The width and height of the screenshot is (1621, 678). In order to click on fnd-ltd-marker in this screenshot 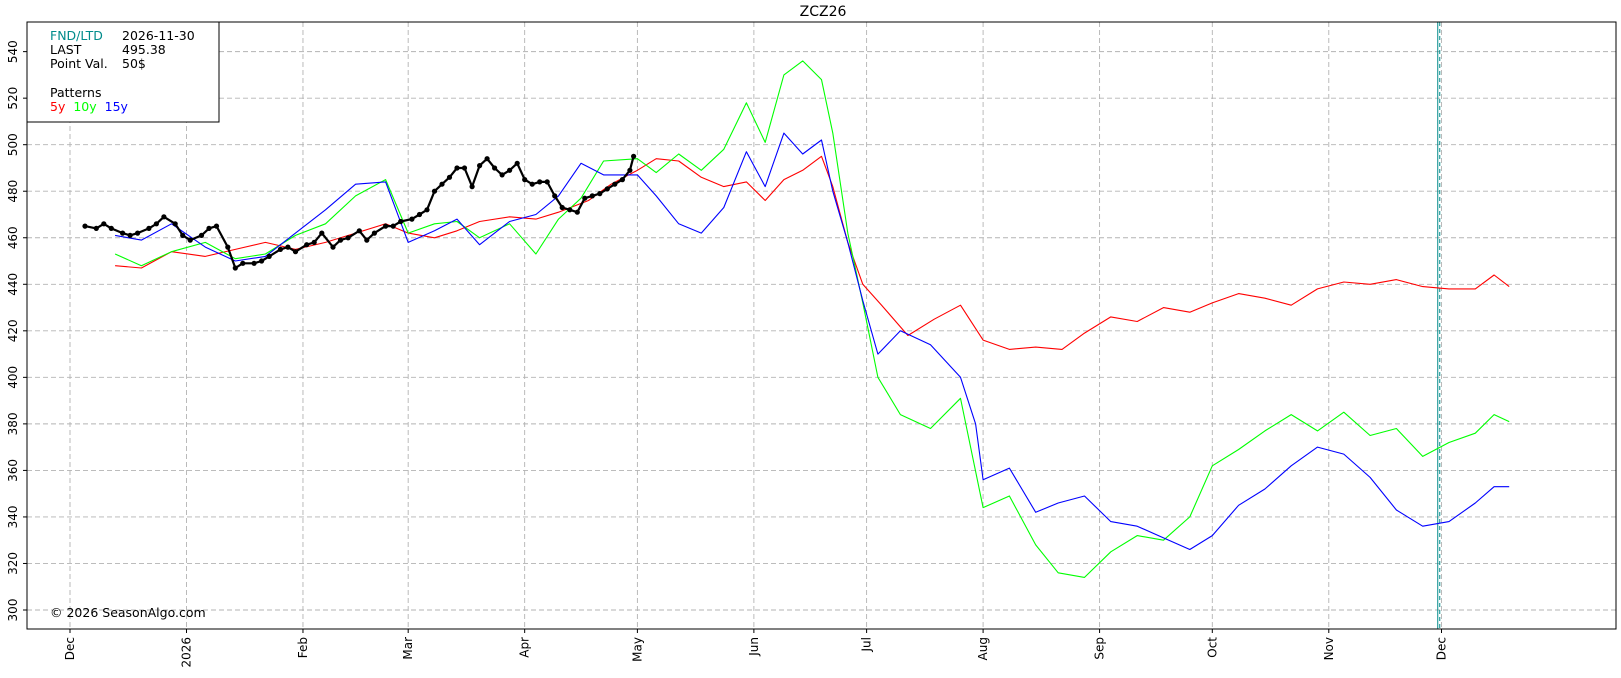, I will do `click(1439, 325)`.